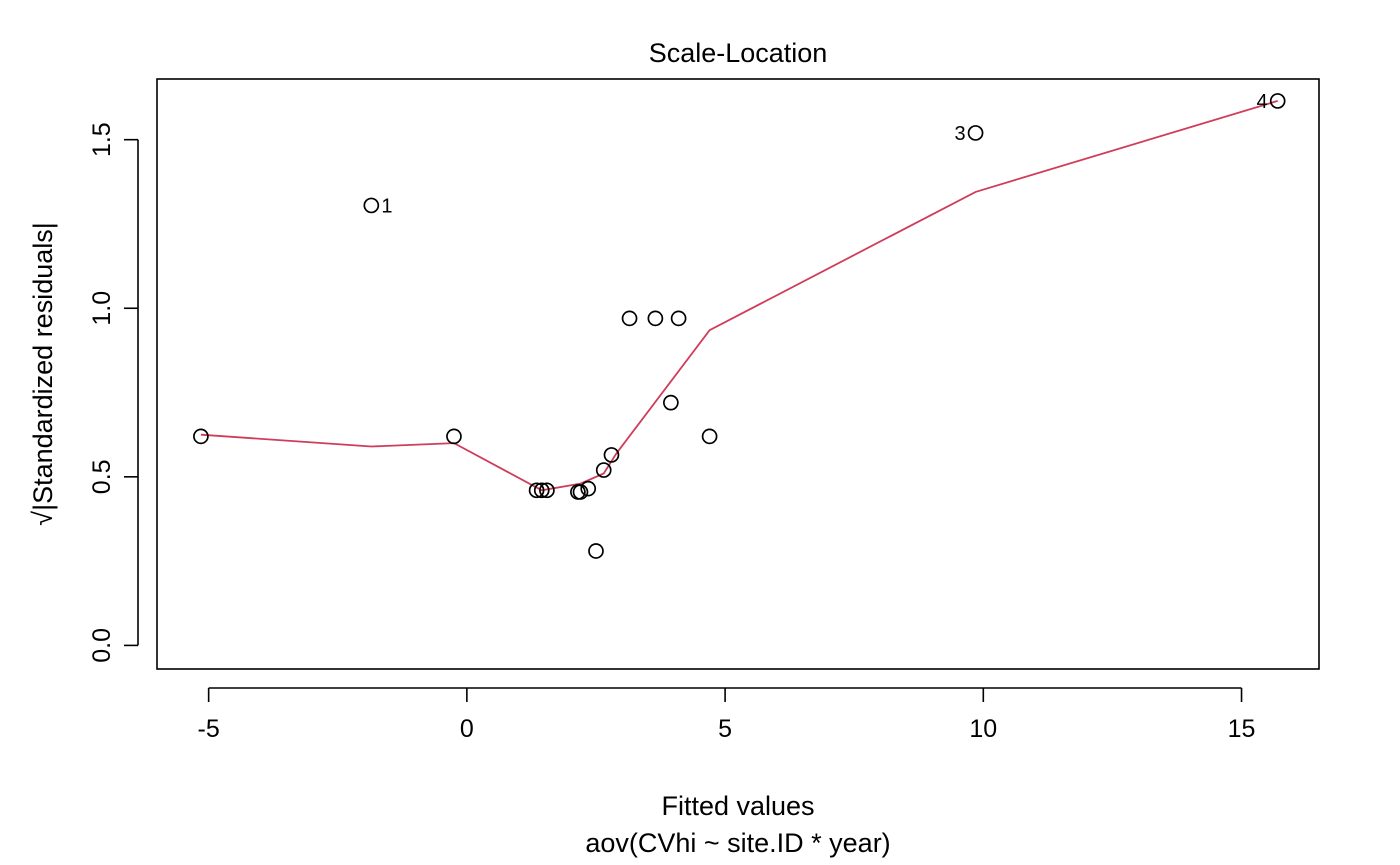 This screenshot has height=865, width=1400. I want to click on chart-title: Scale-Location, so click(738, 53).